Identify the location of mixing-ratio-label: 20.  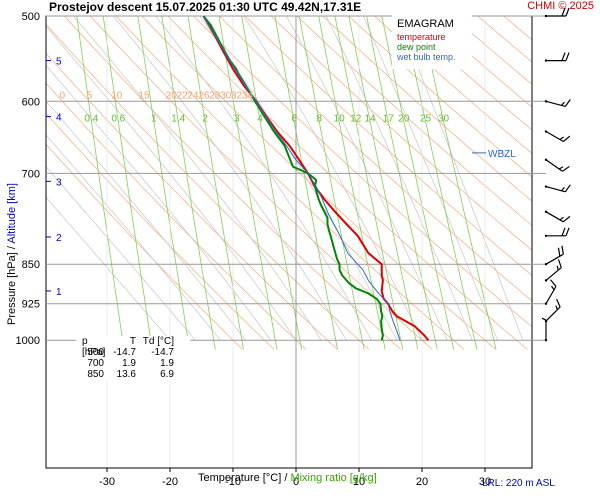
(404, 118).